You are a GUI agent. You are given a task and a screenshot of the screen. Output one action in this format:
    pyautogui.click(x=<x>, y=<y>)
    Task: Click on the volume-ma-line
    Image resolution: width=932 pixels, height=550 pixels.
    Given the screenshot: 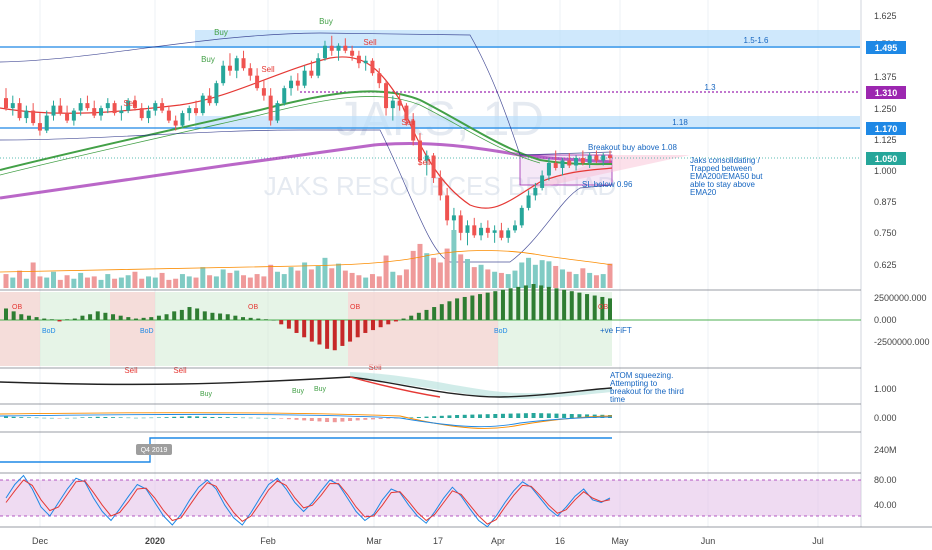 What is the action you would take?
    pyautogui.click(x=306, y=261)
    